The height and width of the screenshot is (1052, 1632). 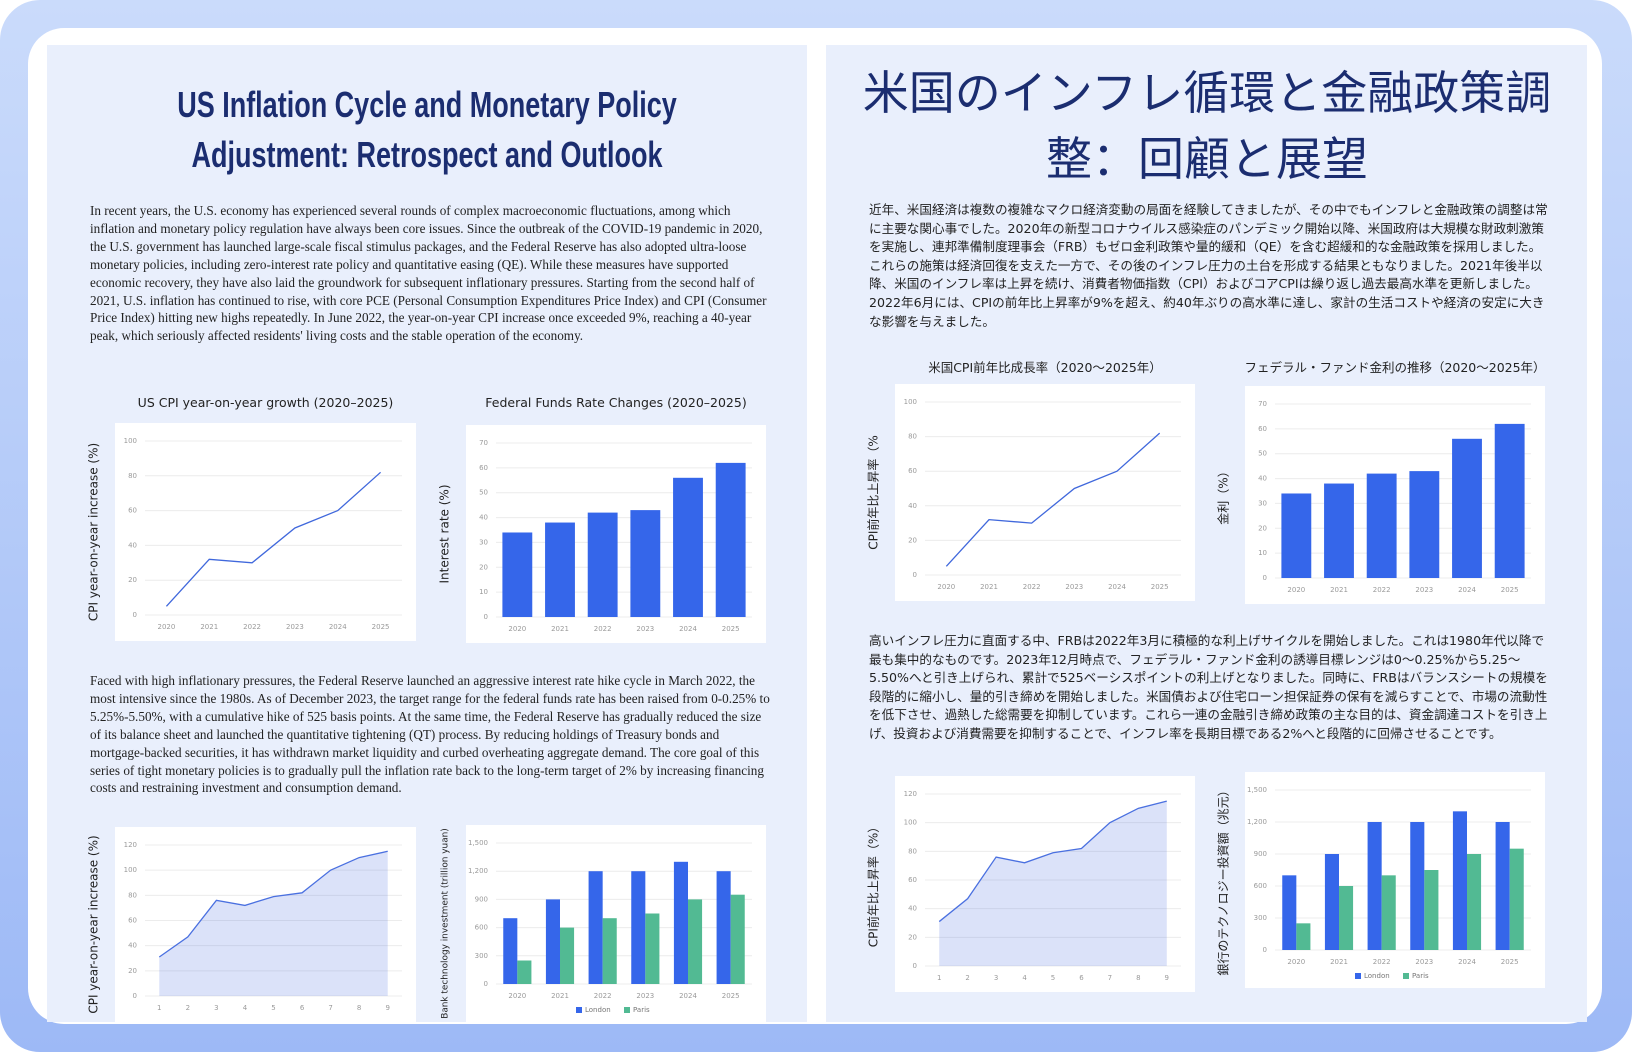 I want to click on x-tick-label: 9, so click(x=1167, y=978).